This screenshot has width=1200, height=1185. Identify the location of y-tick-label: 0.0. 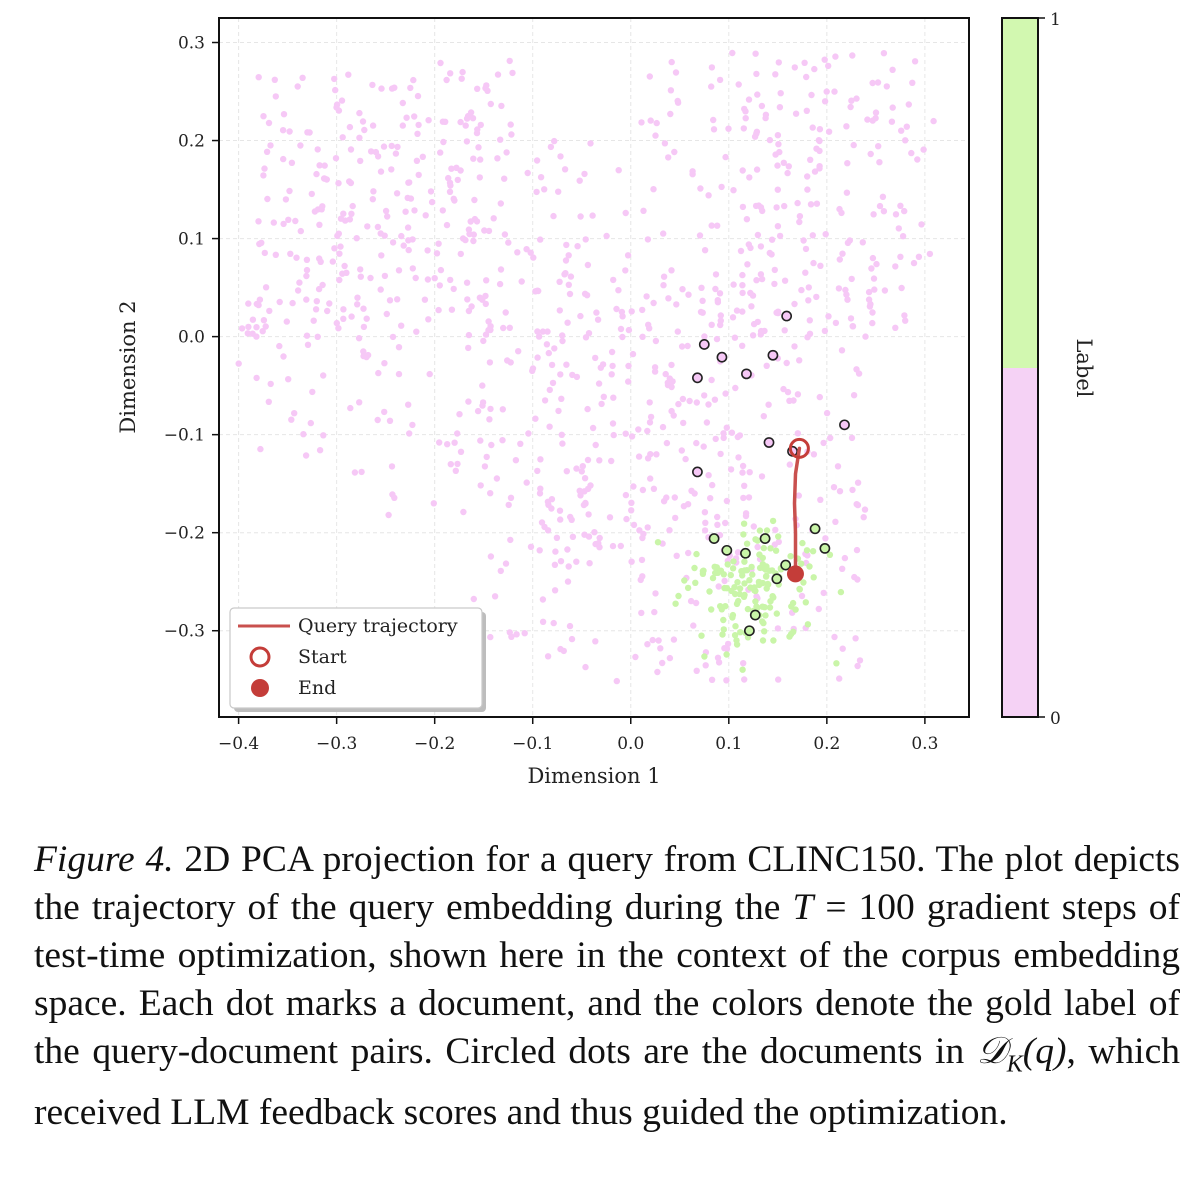
(191, 338).